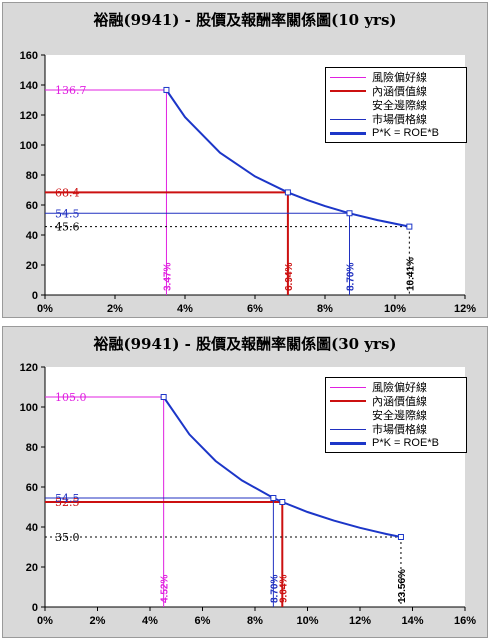  What do you see at coordinates (71, 397) in the screenshot?
I see `y-value-label: 105.0` at bounding box center [71, 397].